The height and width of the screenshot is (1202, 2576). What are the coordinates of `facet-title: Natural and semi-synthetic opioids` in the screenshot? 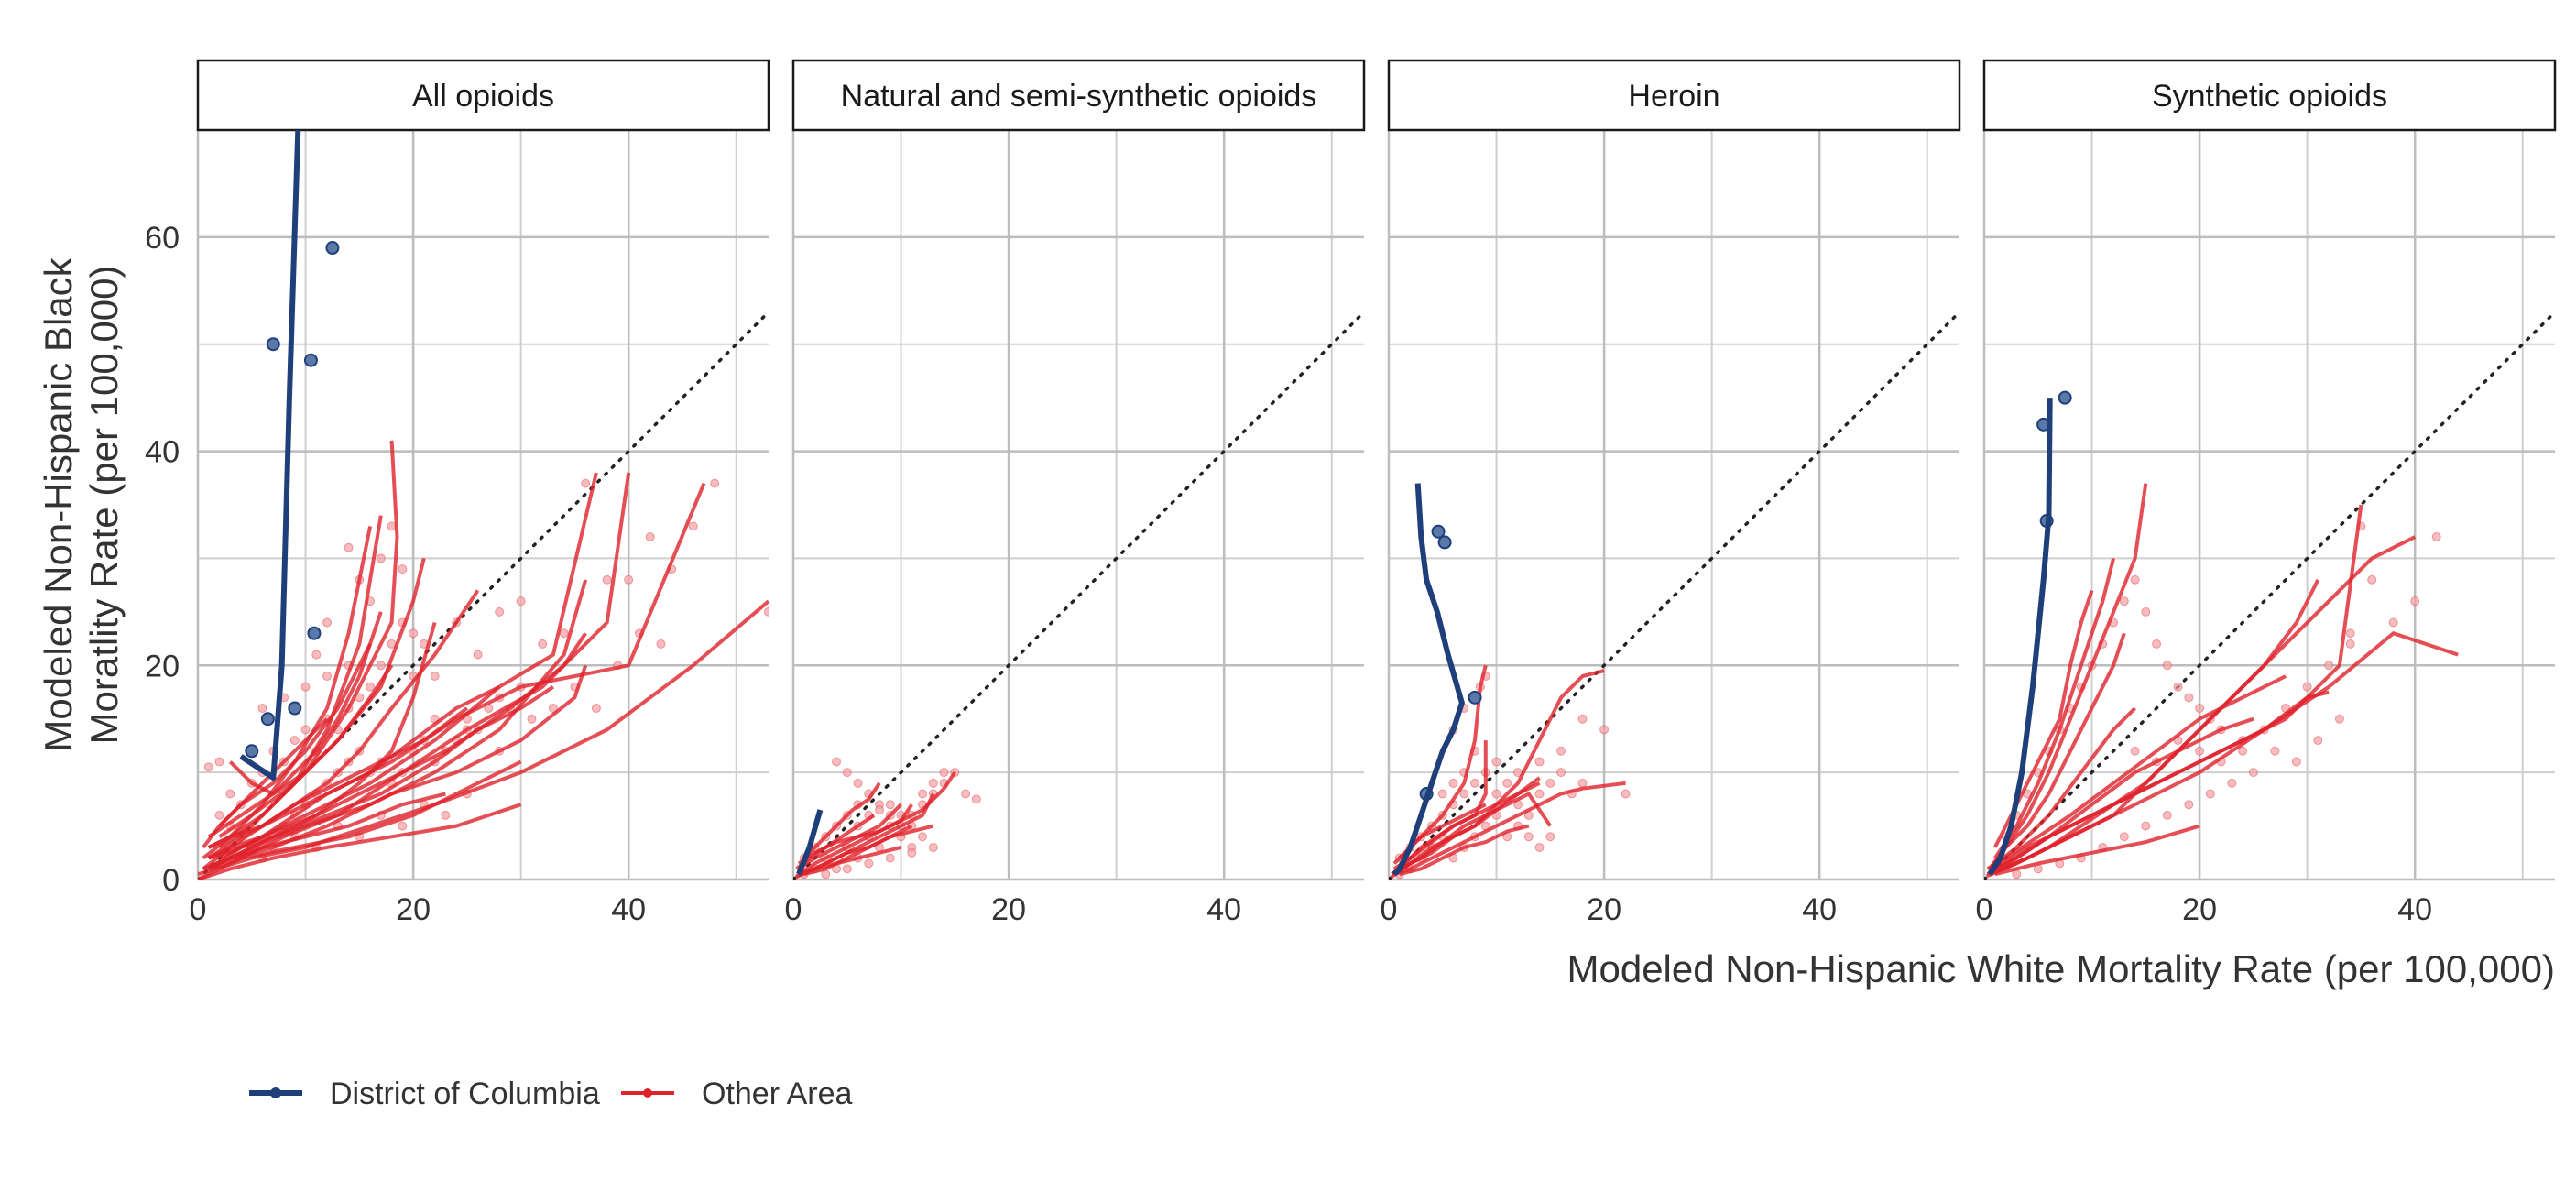 It's located at (1079, 96).